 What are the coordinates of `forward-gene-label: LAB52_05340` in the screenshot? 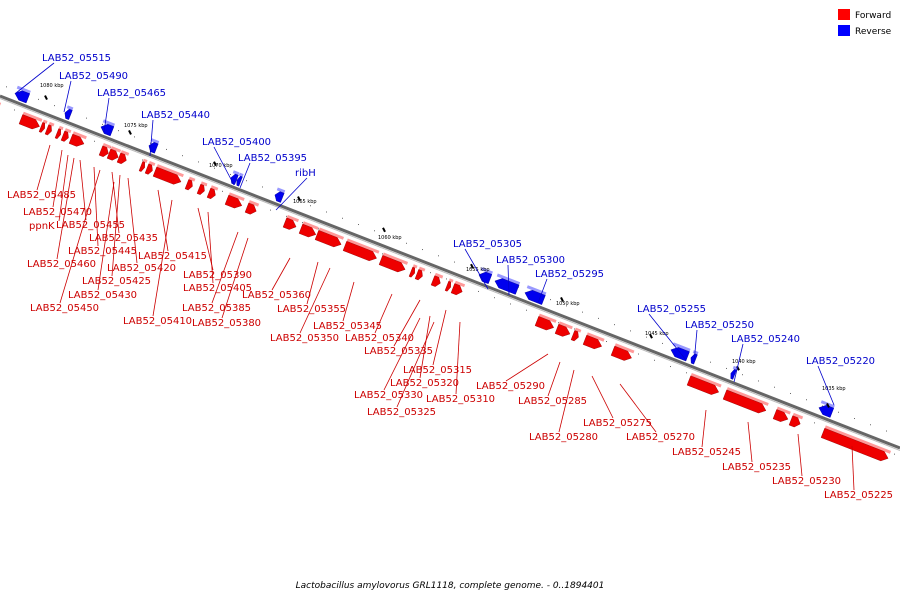 It's located at (379, 338).